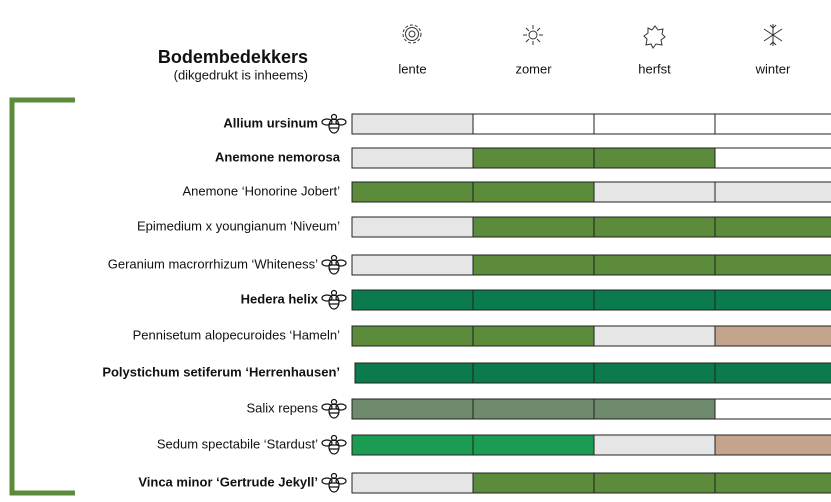  I want to click on season-icons, so click(592, 36).